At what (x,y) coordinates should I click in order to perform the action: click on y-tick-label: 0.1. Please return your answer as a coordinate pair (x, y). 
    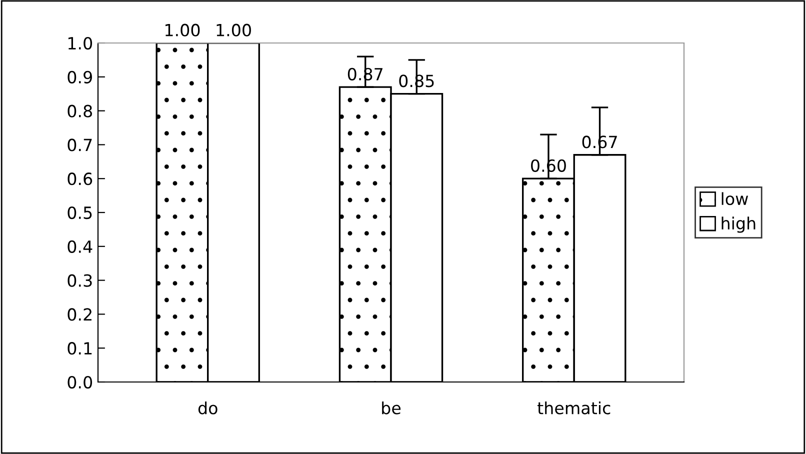
    Looking at the image, I should click on (80, 348).